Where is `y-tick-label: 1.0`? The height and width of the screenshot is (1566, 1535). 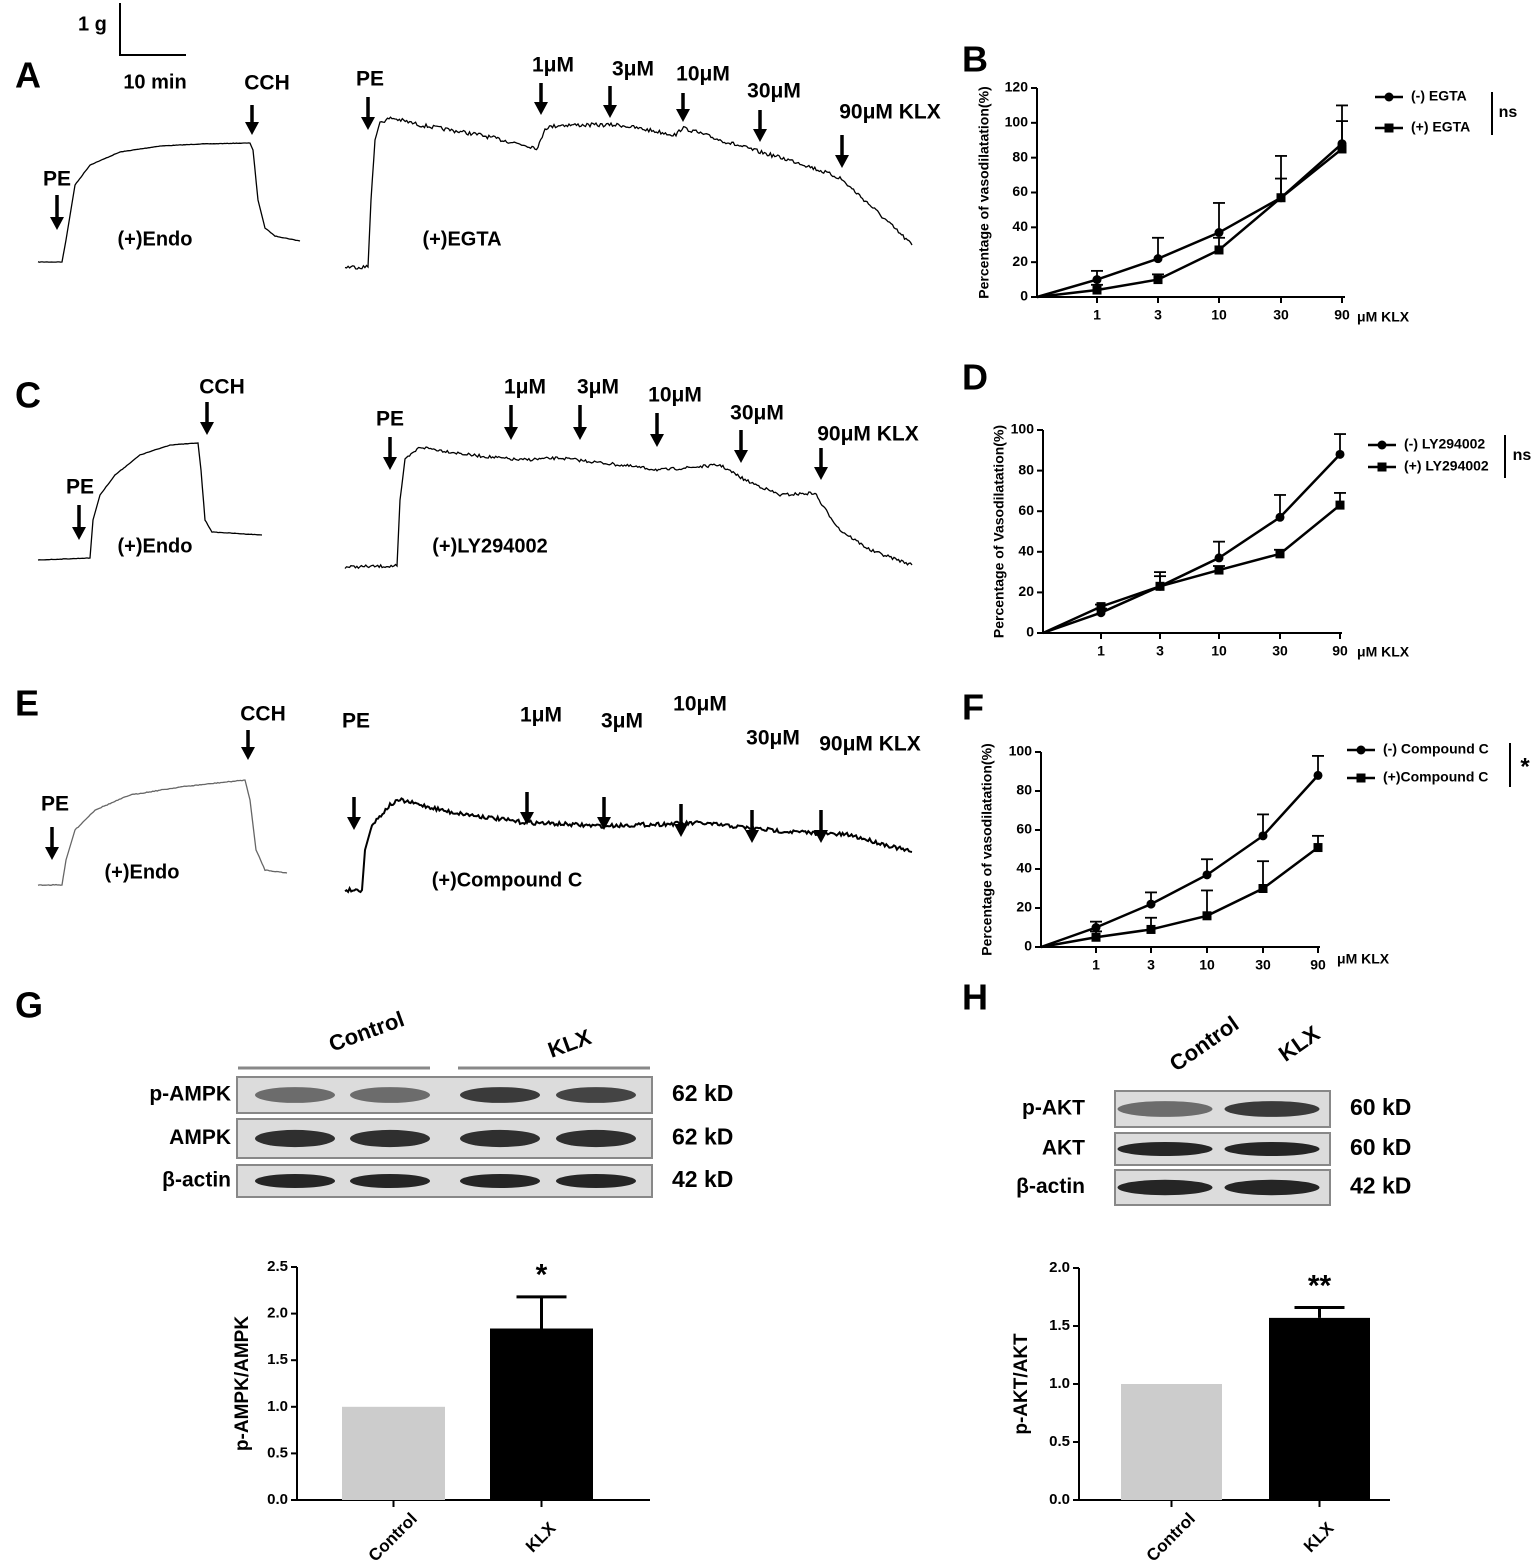 y-tick-label: 1.0 is located at coordinates (1059, 1383).